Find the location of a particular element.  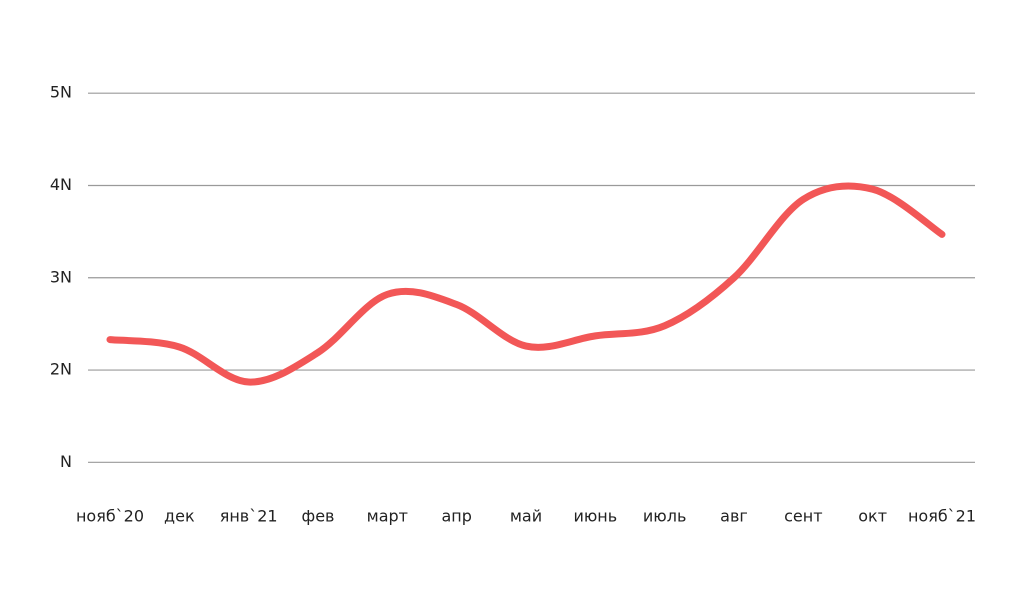

x-tick-label: янв`21 is located at coordinates (249, 516).